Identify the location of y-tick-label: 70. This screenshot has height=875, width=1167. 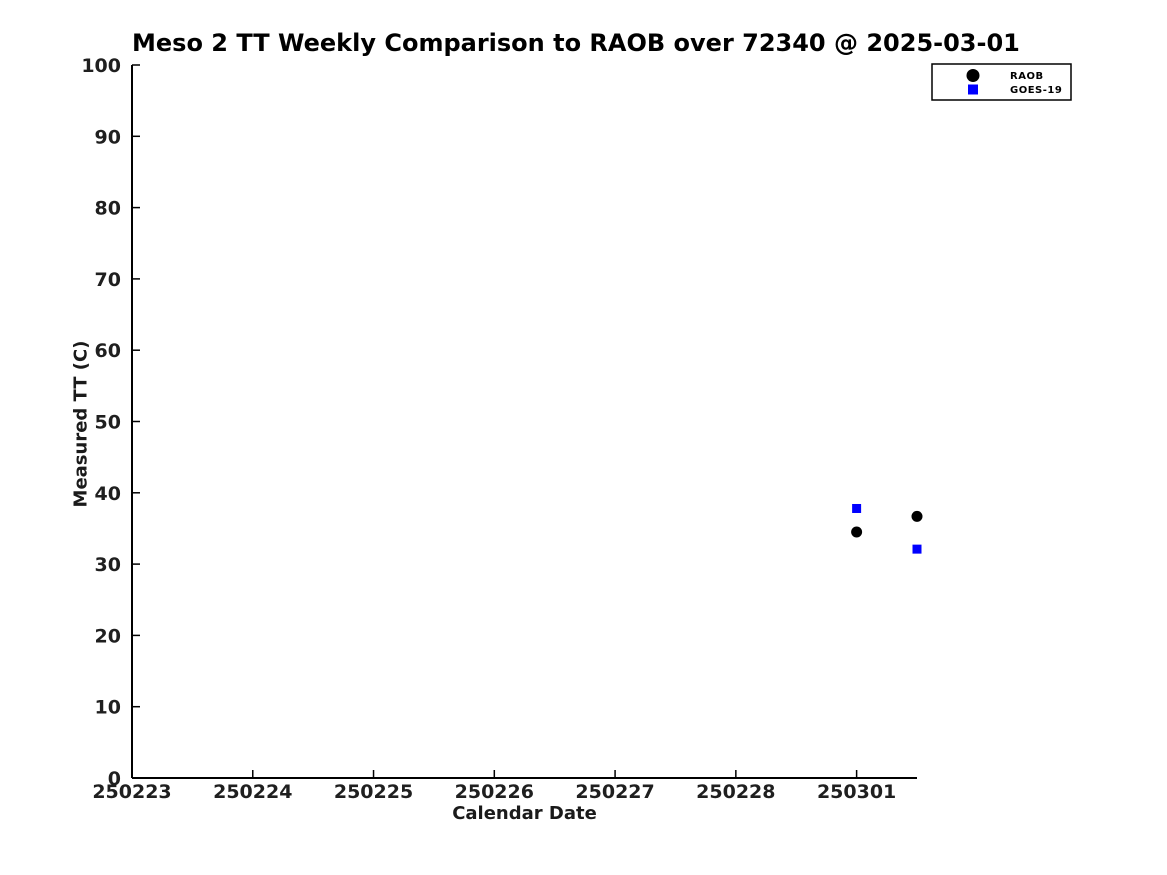
(108, 280).